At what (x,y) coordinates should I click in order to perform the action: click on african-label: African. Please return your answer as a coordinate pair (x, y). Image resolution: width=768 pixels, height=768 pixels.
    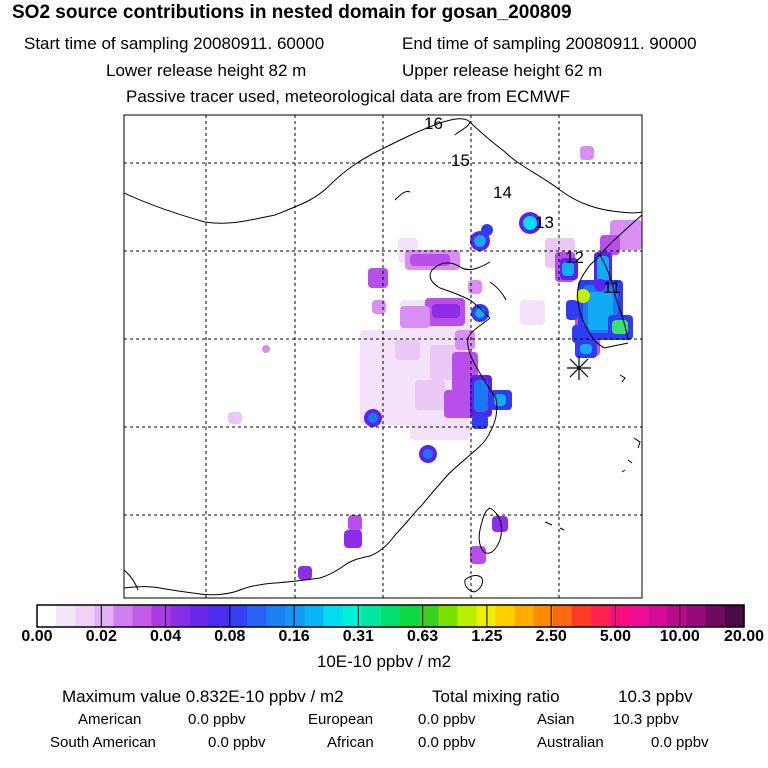
    Looking at the image, I should click on (350, 742).